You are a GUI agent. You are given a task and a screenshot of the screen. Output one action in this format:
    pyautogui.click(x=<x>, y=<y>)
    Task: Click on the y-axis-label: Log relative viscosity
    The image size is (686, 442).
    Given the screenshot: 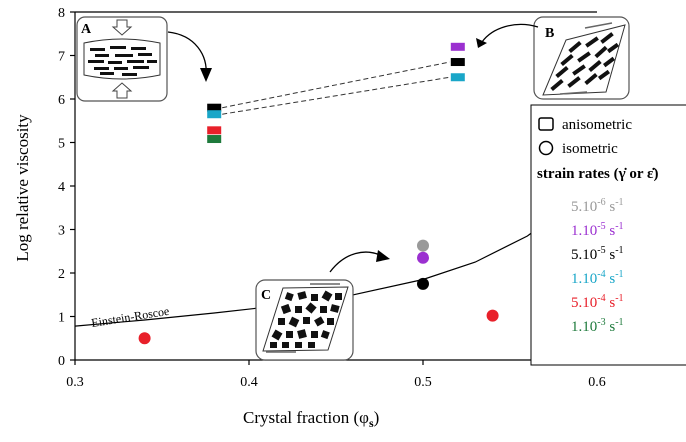 What is the action you would take?
    pyautogui.click(x=22, y=188)
    